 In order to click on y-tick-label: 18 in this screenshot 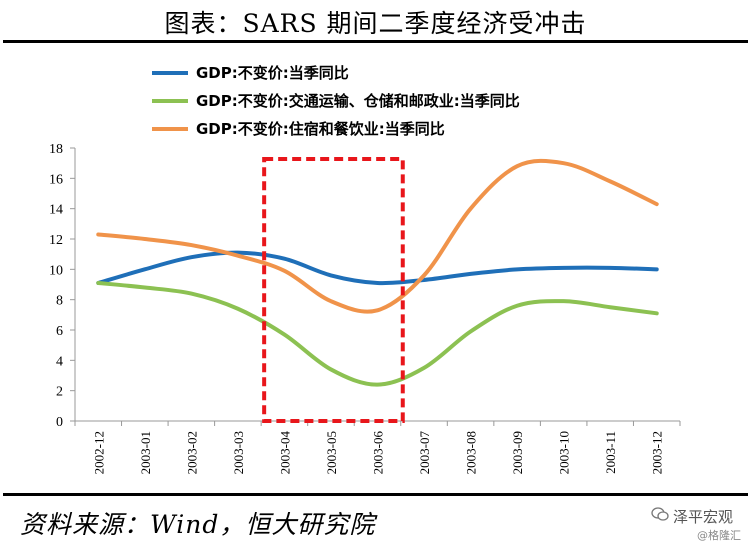, I will do `click(56, 149)`.